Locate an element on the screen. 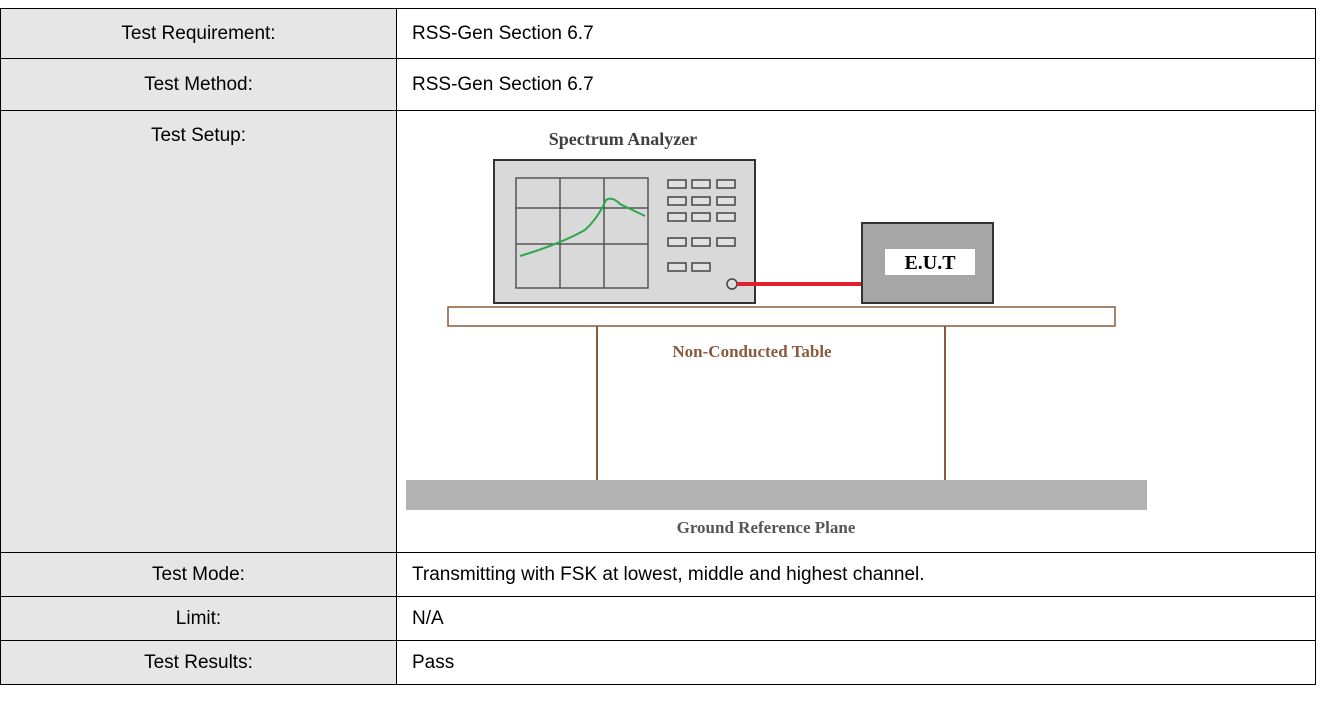 The width and height of the screenshot is (1322, 713). row-value: N/A is located at coordinates (856, 618).